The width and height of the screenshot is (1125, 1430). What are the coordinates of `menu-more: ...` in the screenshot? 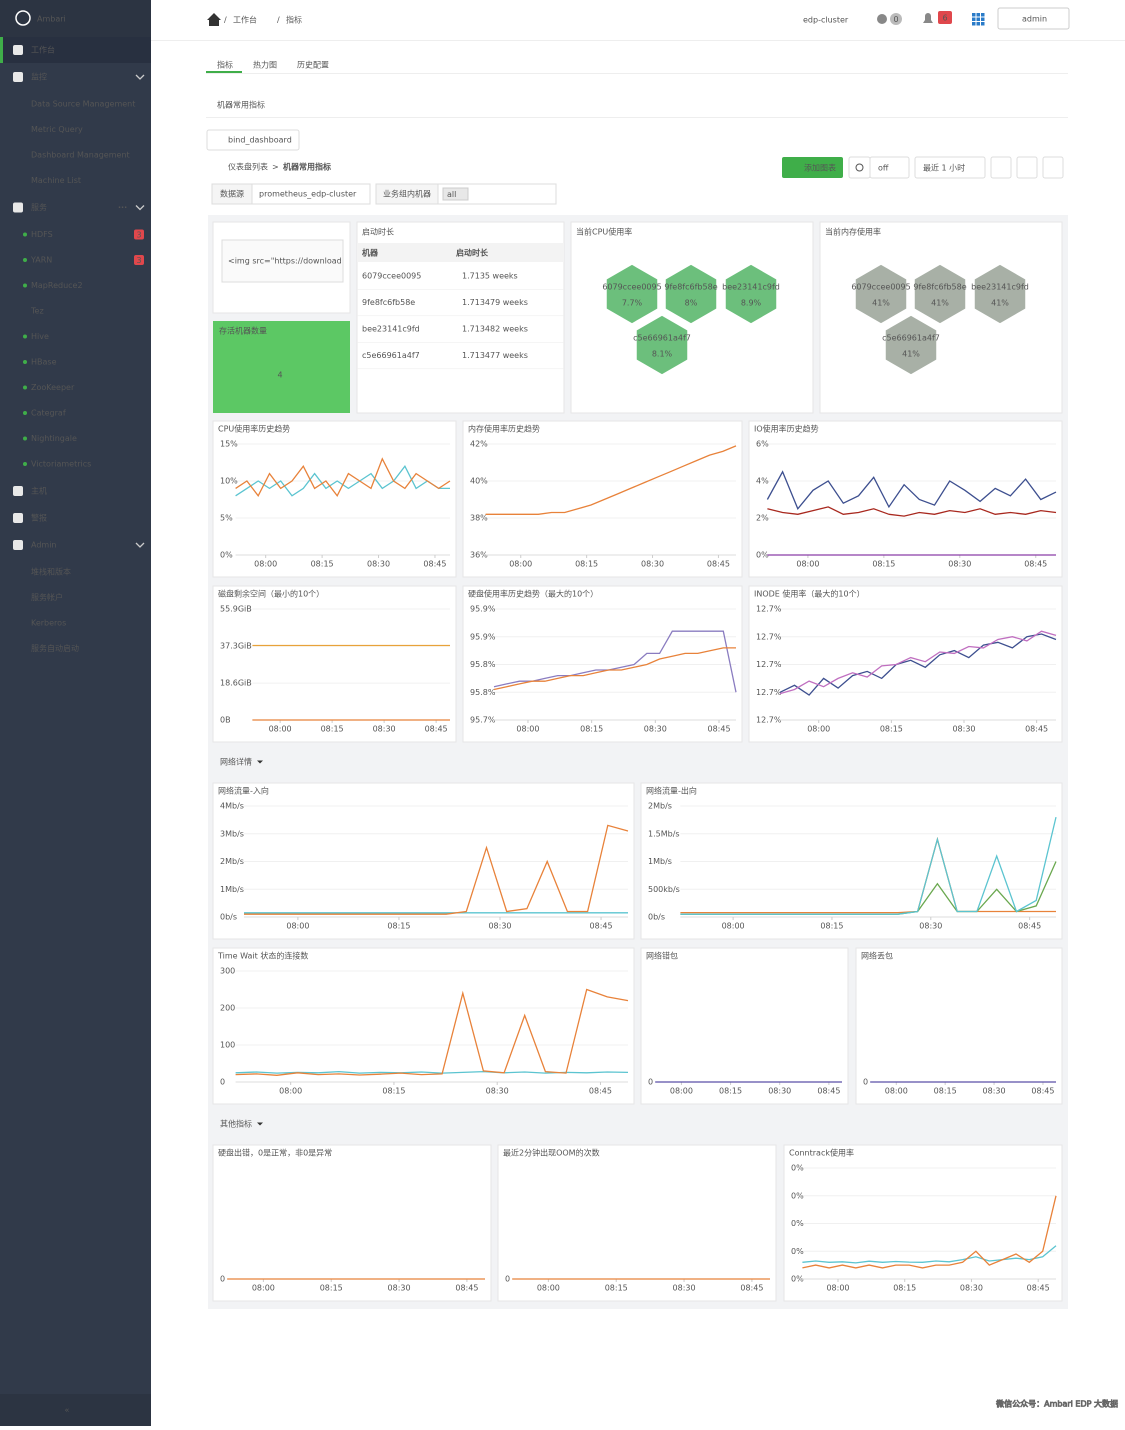 It's located at (122, 205).